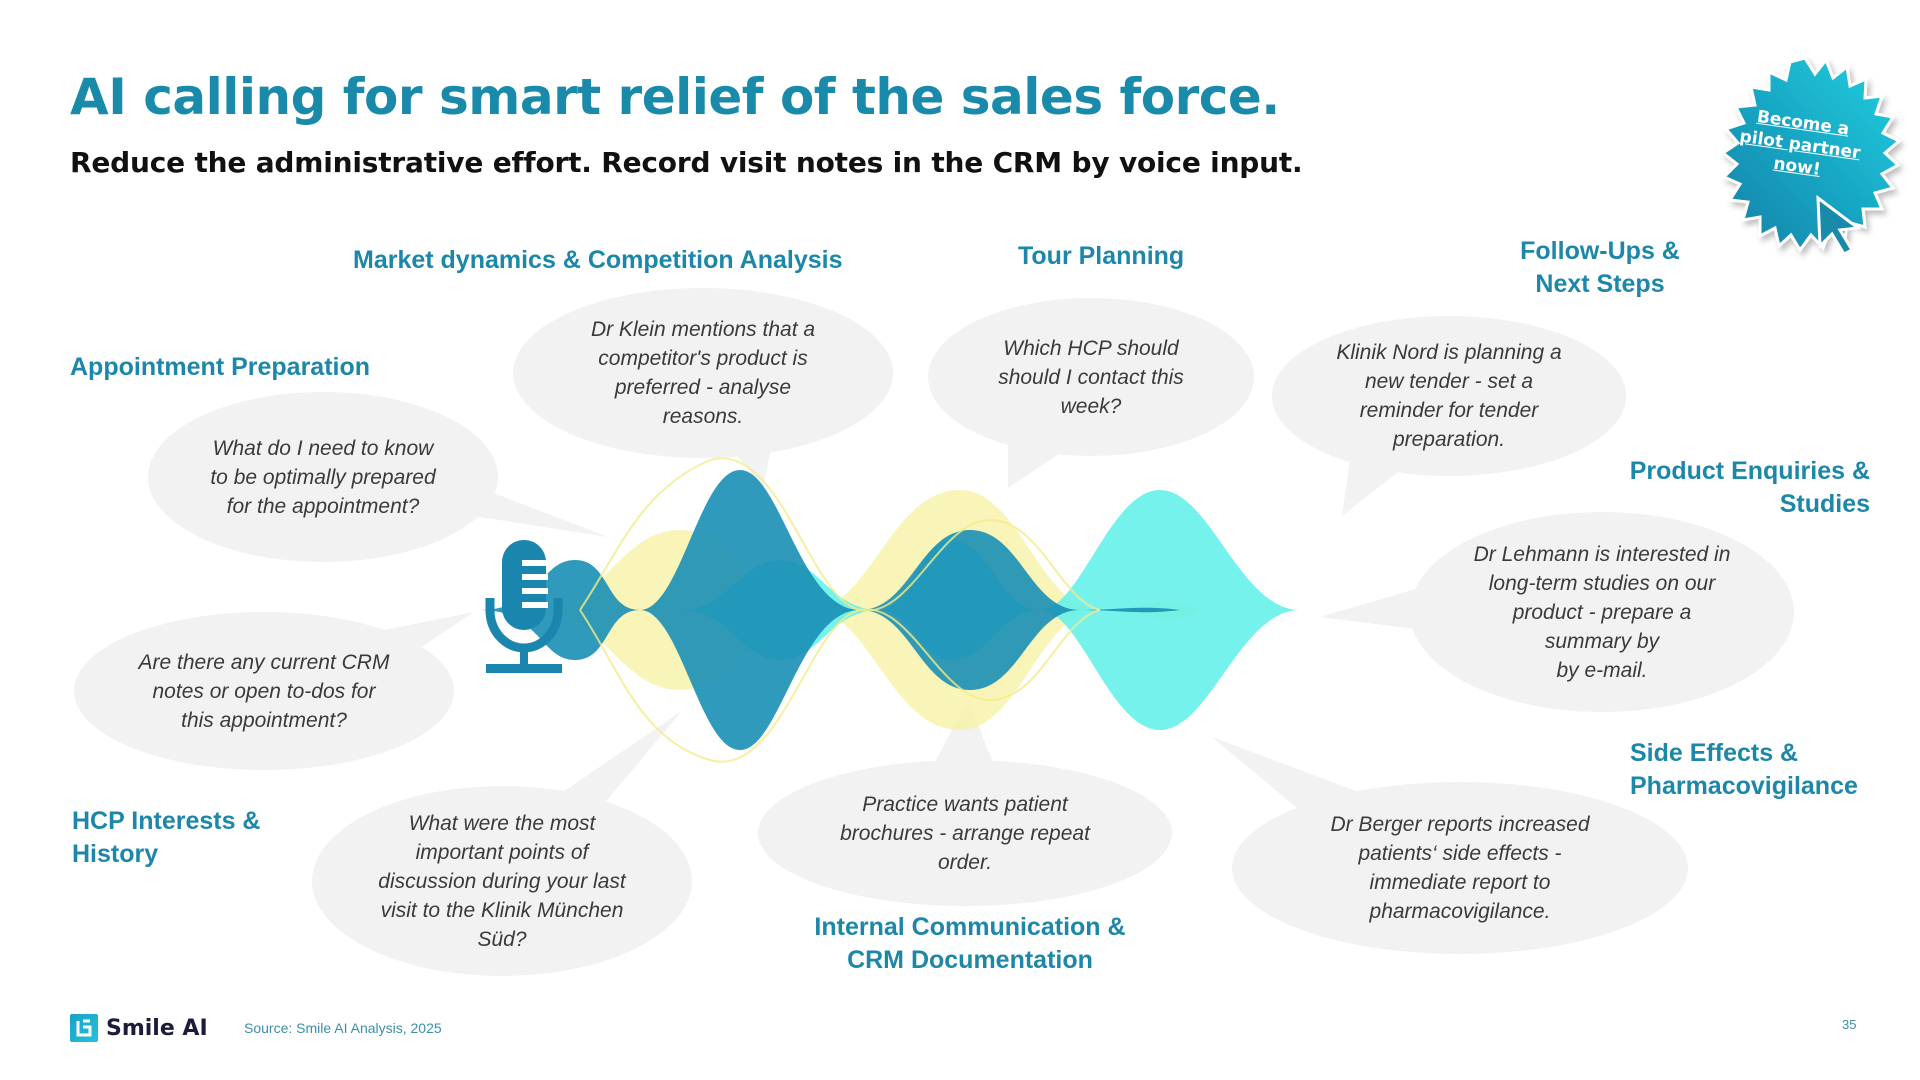  Describe the element at coordinates (343, 1028) in the screenshot. I see `source-note: Source: Smile AI Analysis, 2025` at that location.